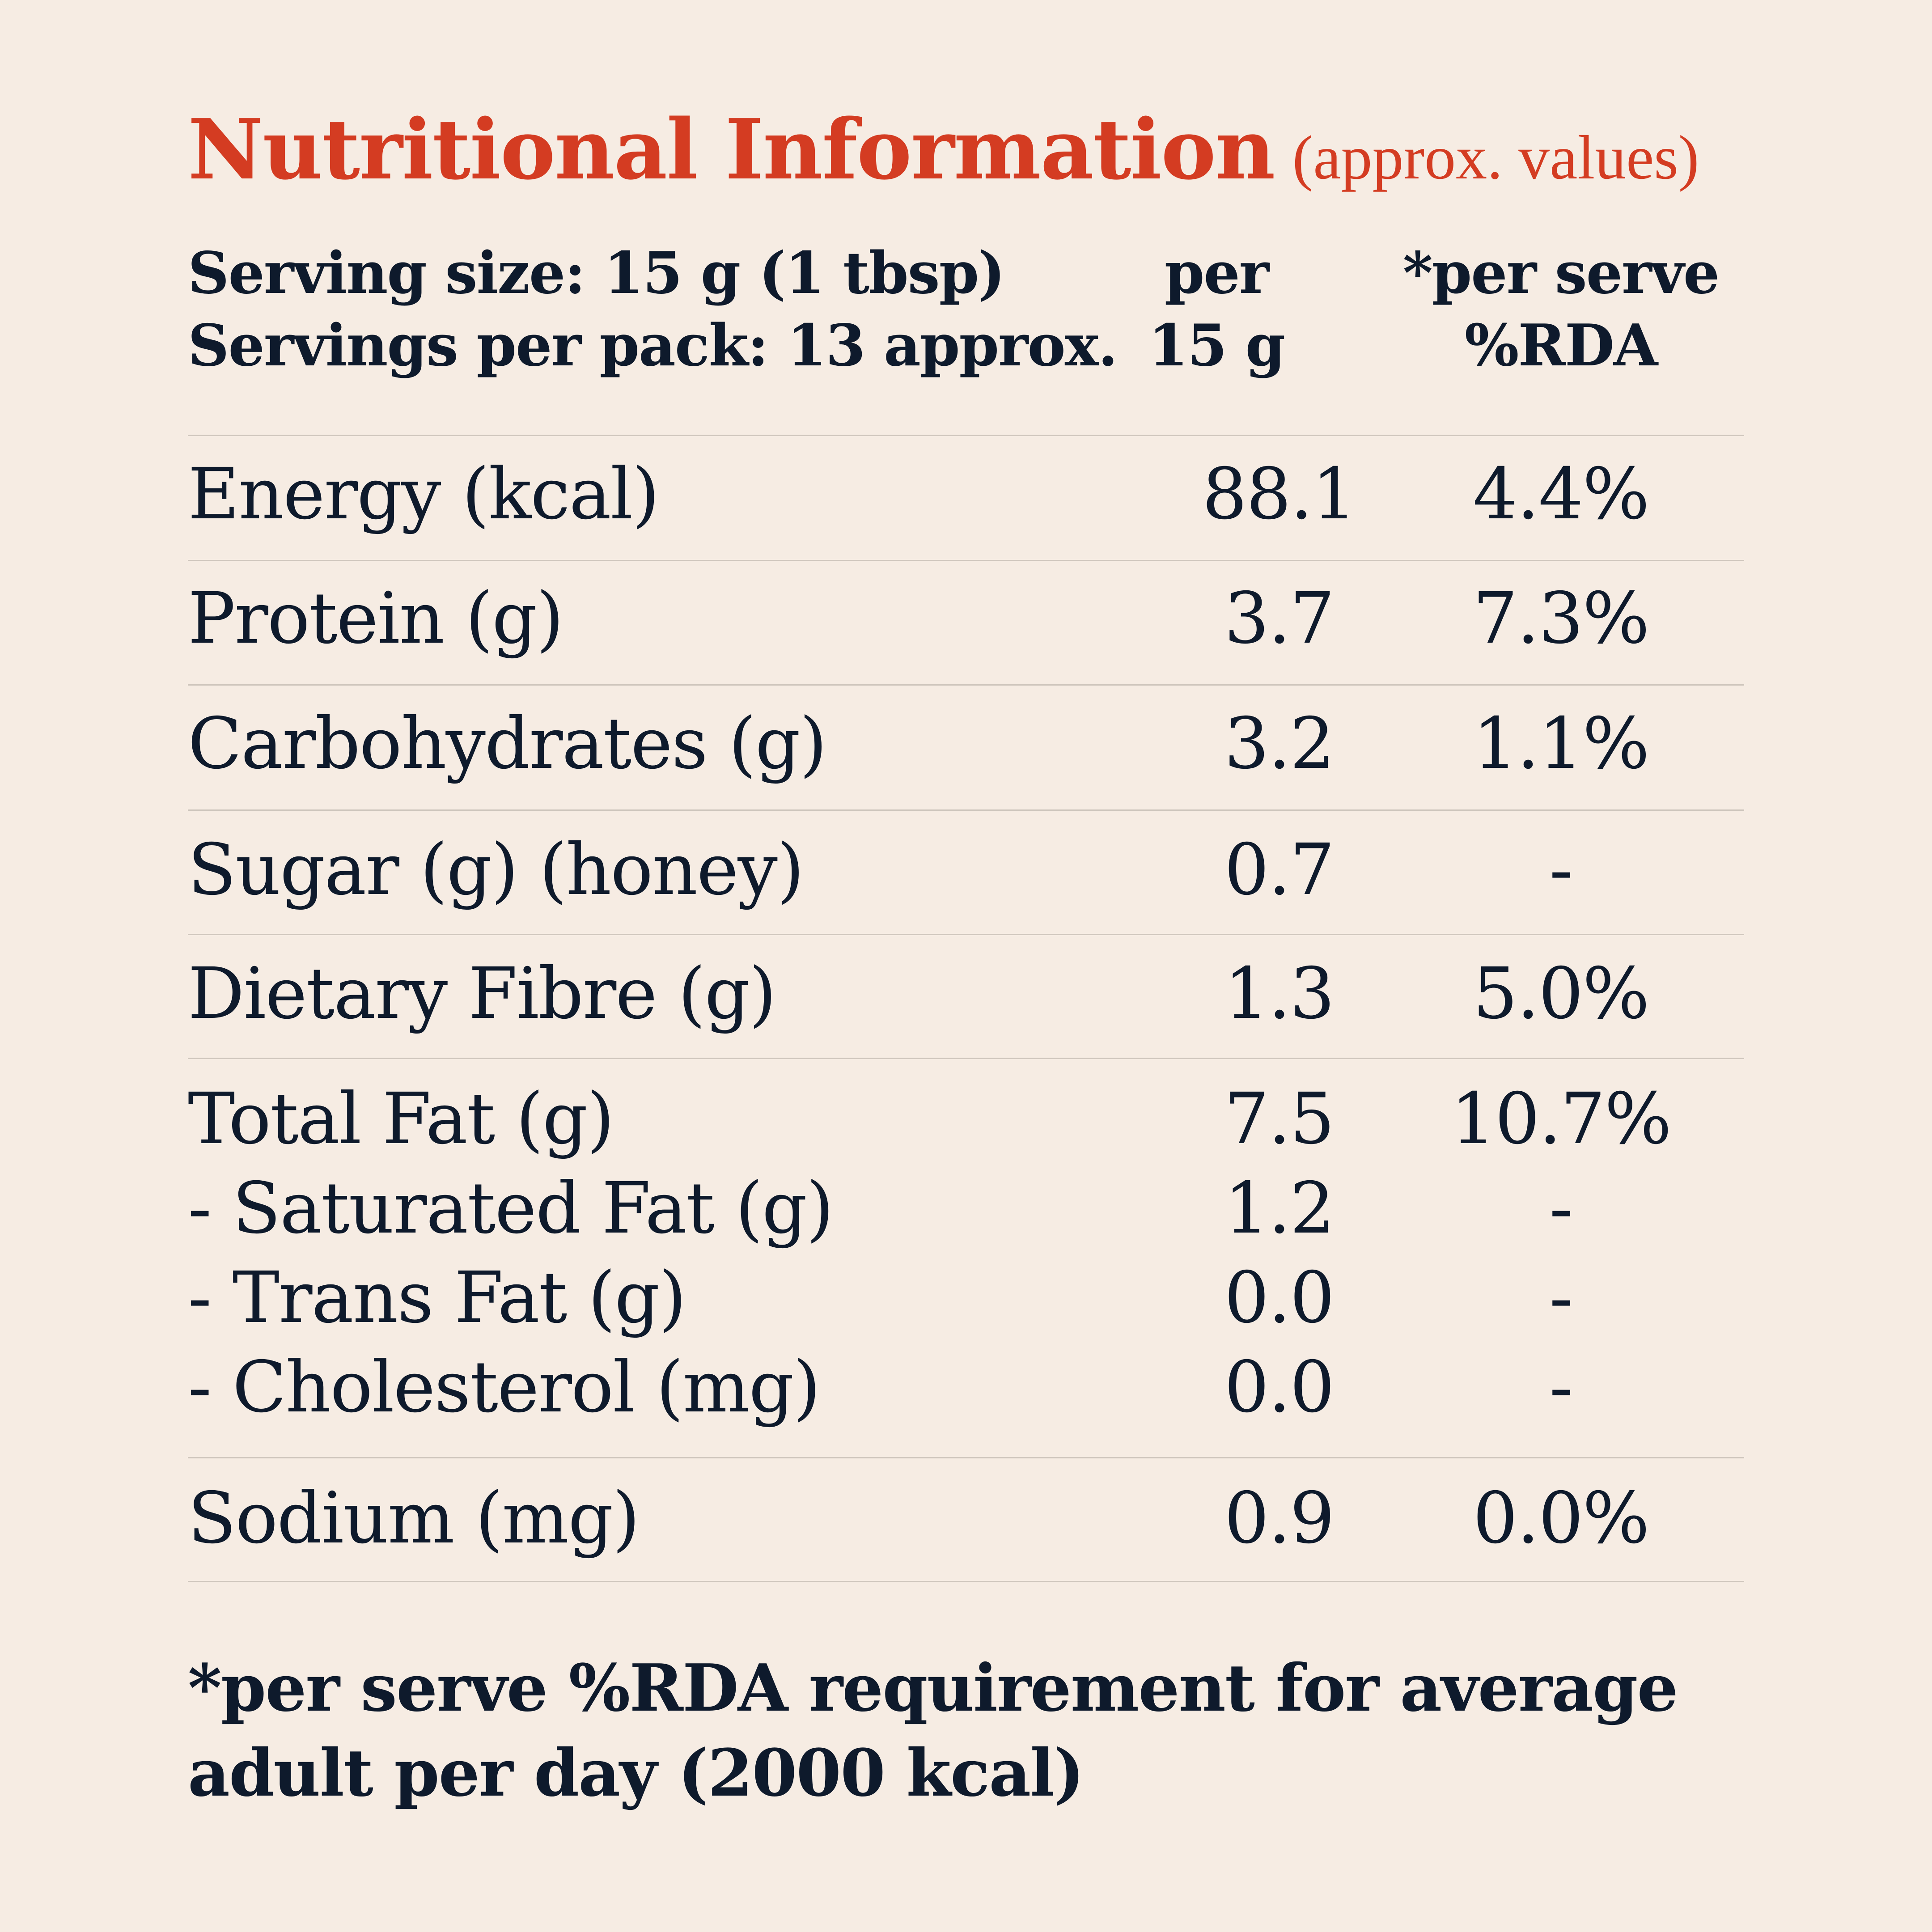  What do you see at coordinates (1279, 744) in the screenshot?
I see `per-15g-value: 3.2` at bounding box center [1279, 744].